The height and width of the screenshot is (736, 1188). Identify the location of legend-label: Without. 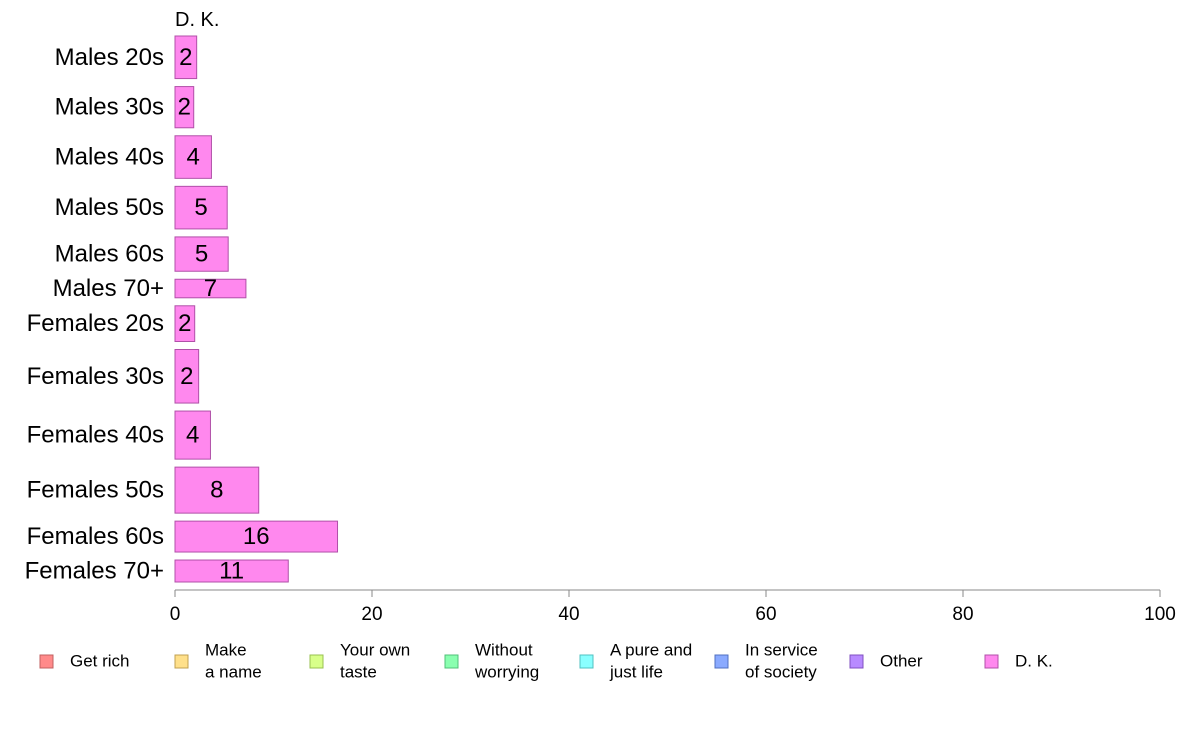
(504, 650).